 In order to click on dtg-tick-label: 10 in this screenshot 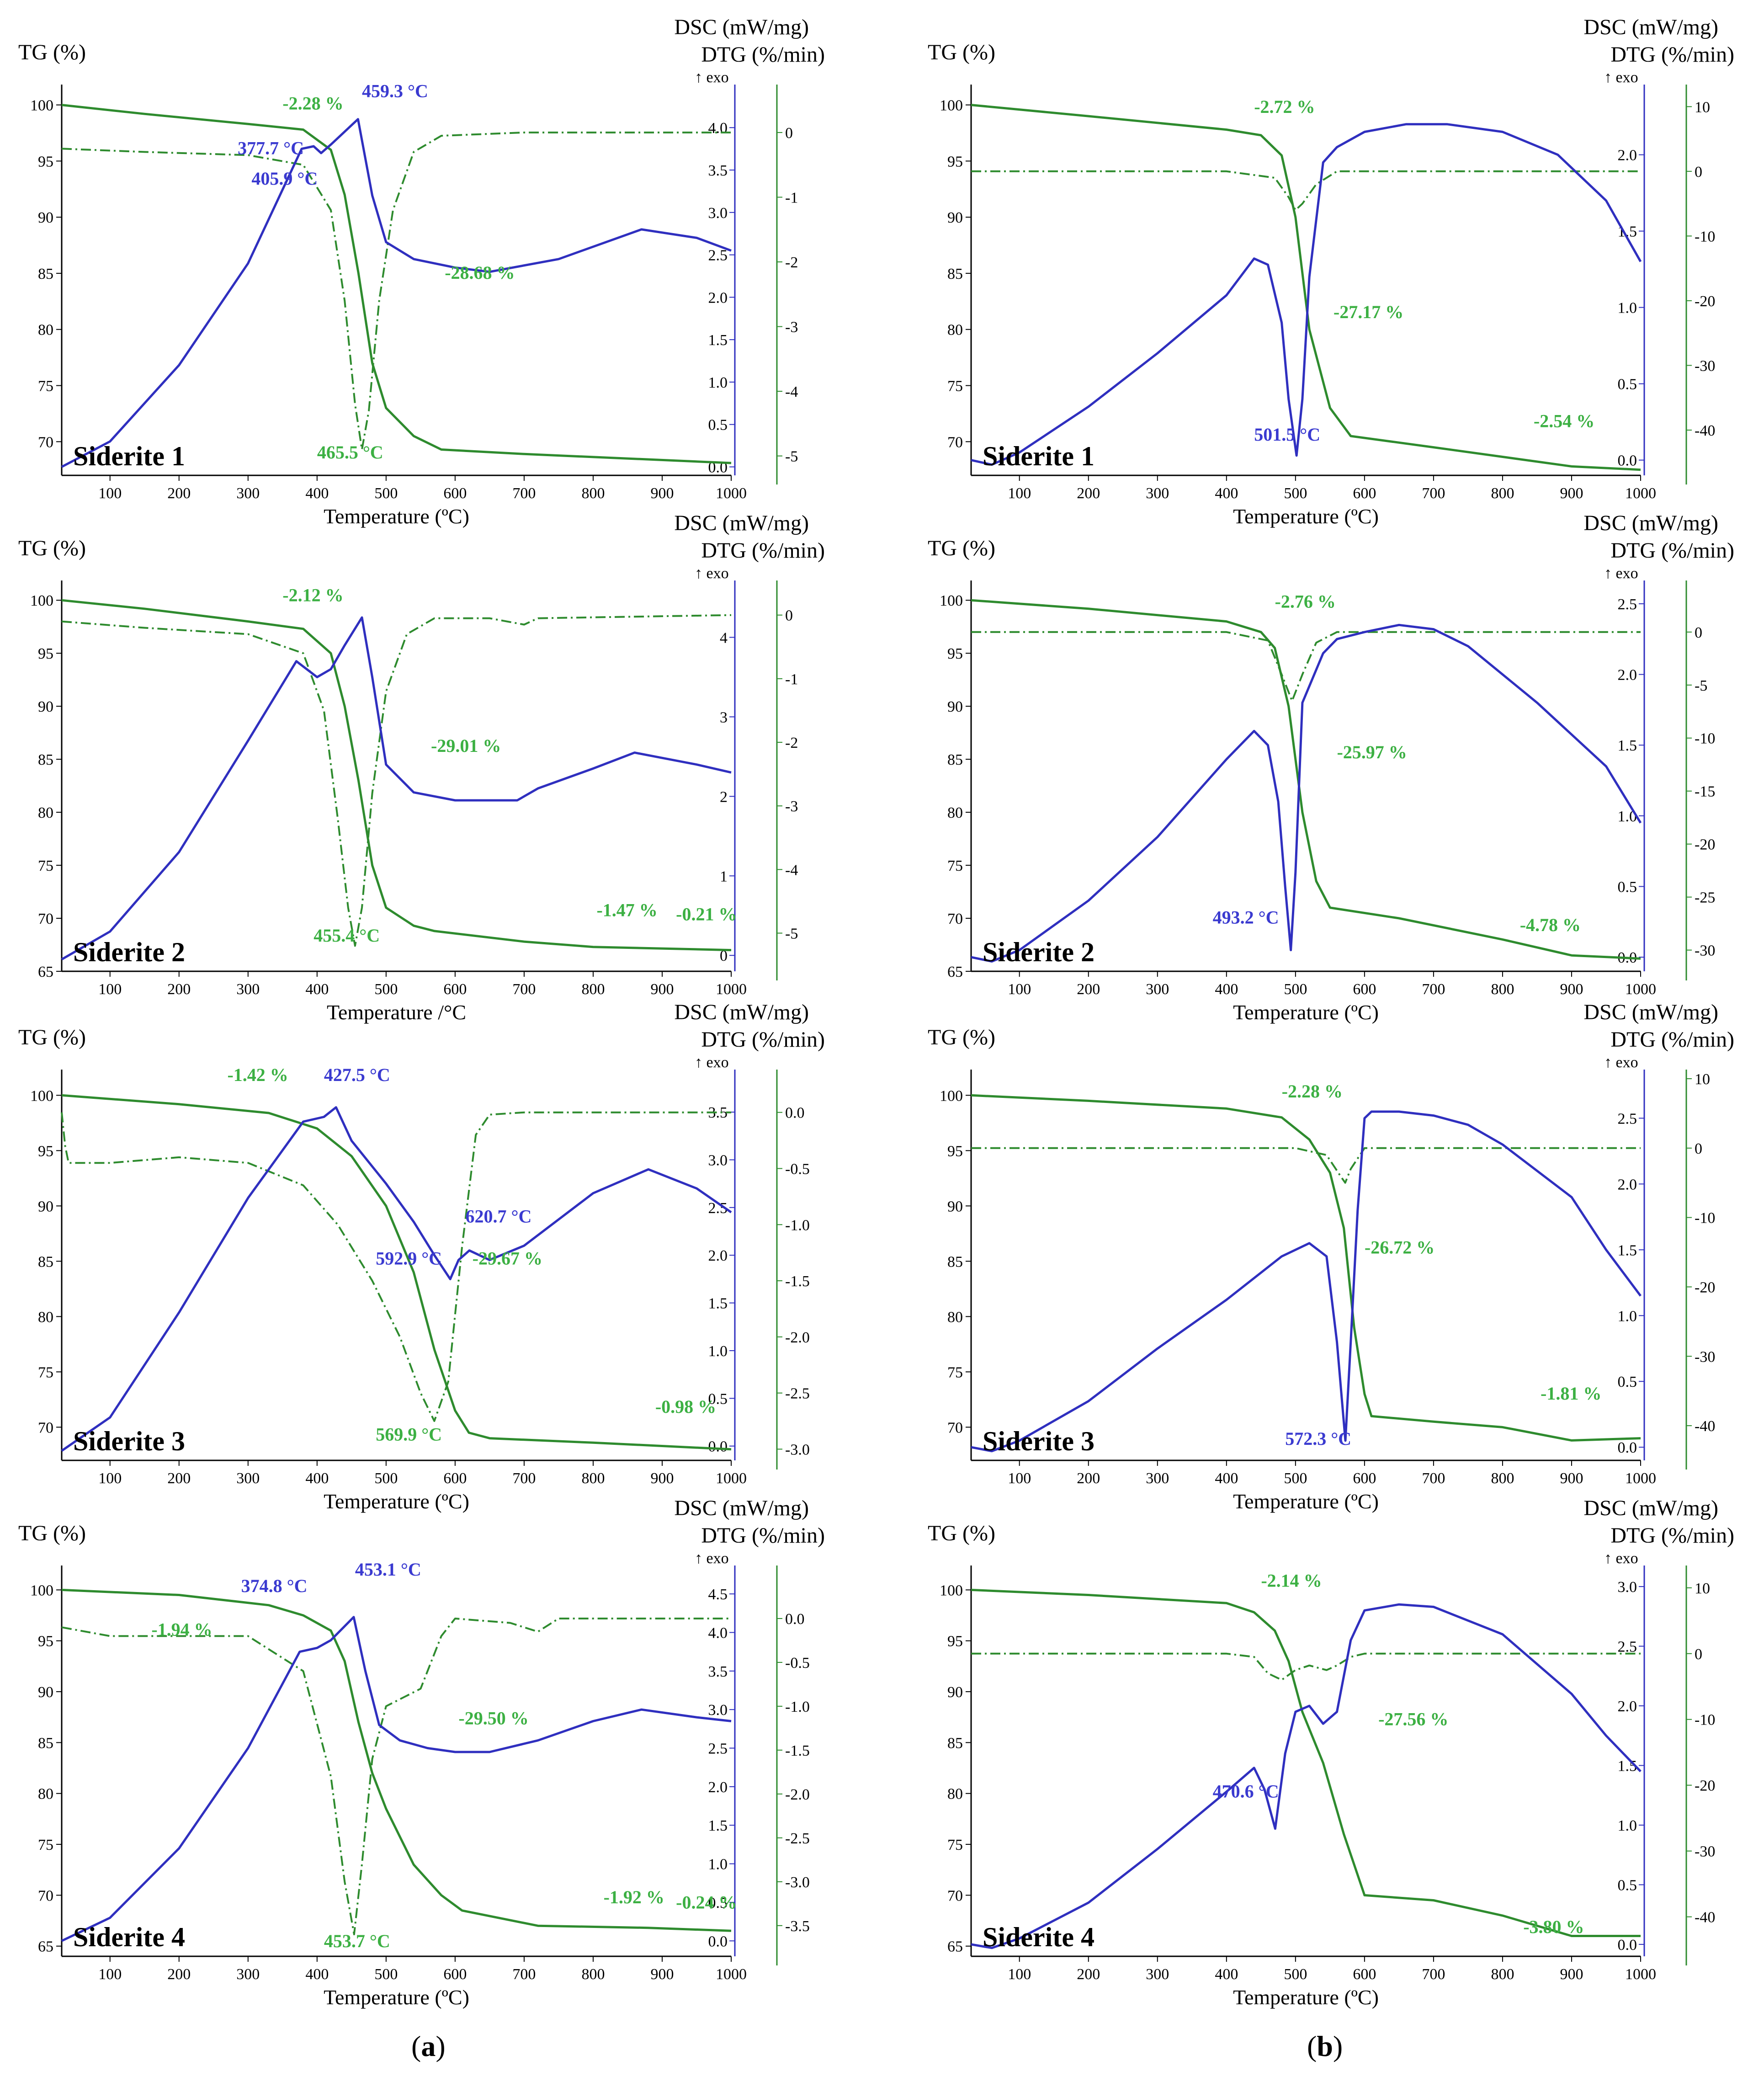, I will do `click(1702, 1079)`.